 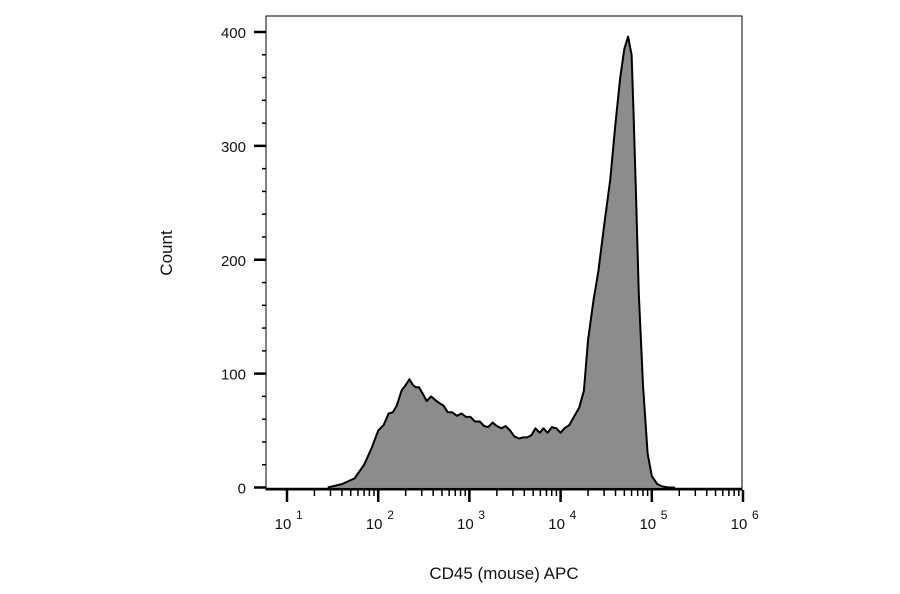 I want to click on y-axis: 0 100 200 300 400, so click(x=243, y=261).